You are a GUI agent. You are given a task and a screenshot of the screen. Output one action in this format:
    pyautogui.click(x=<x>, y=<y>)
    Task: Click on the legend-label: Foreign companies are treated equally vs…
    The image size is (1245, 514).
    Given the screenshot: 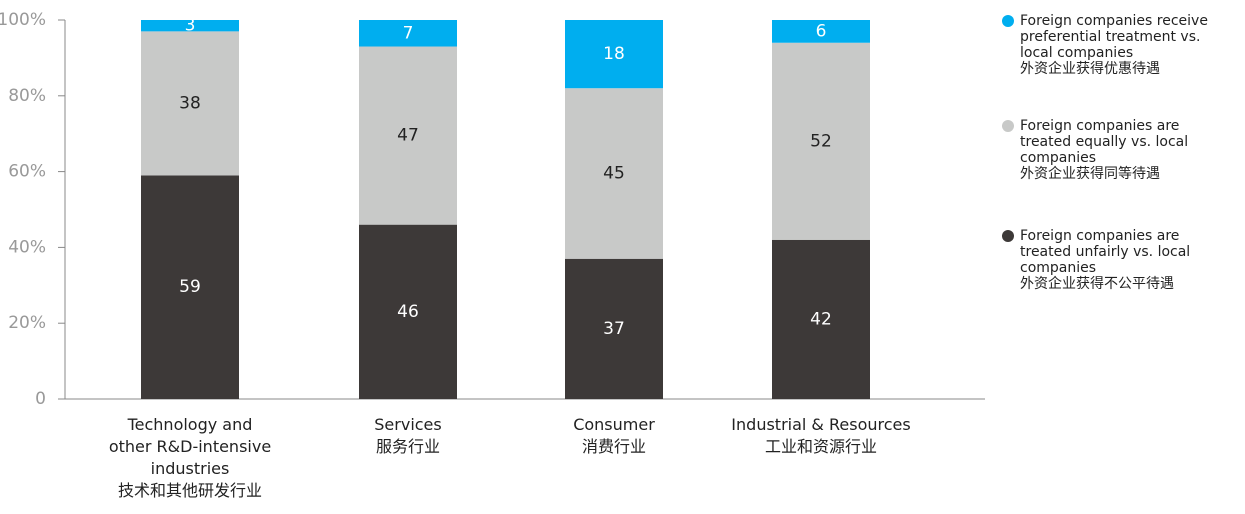 What is the action you would take?
    pyautogui.click(x=1104, y=150)
    